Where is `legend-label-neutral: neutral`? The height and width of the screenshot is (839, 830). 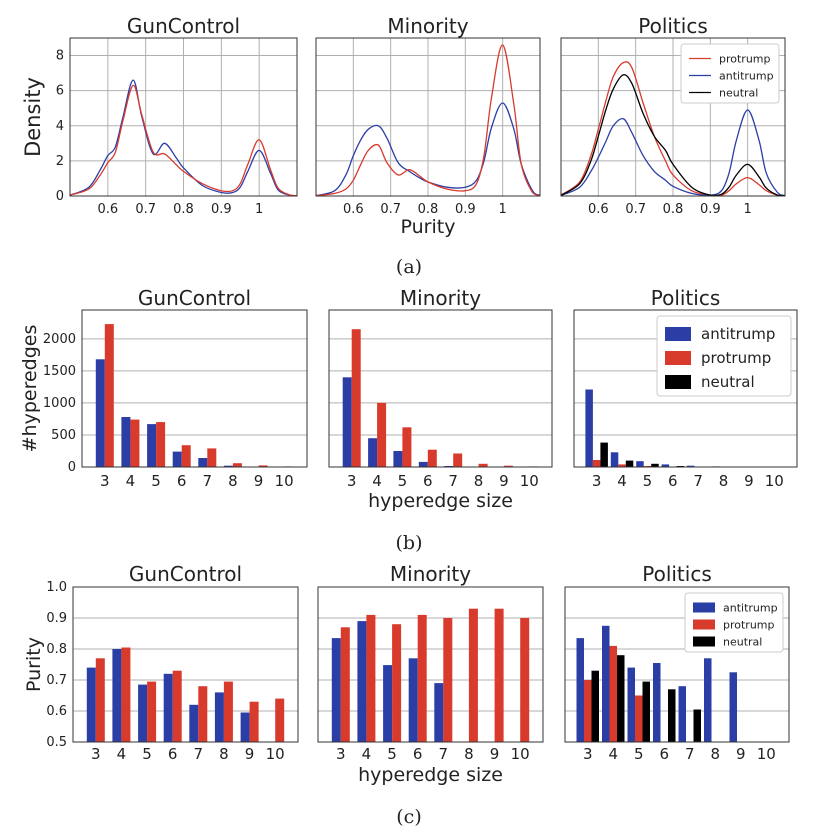 legend-label-neutral: neutral is located at coordinates (742, 642).